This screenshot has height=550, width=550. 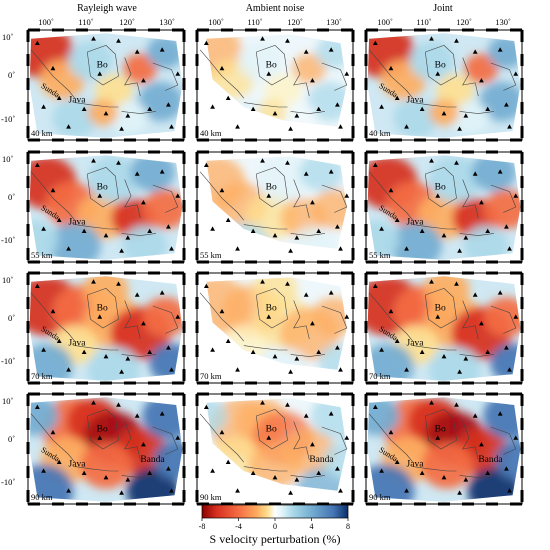 What do you see at coordinates (238, 526) in the screenshot?
I see `colorbar-tick-label: -4` at bounding box center [238, 526].